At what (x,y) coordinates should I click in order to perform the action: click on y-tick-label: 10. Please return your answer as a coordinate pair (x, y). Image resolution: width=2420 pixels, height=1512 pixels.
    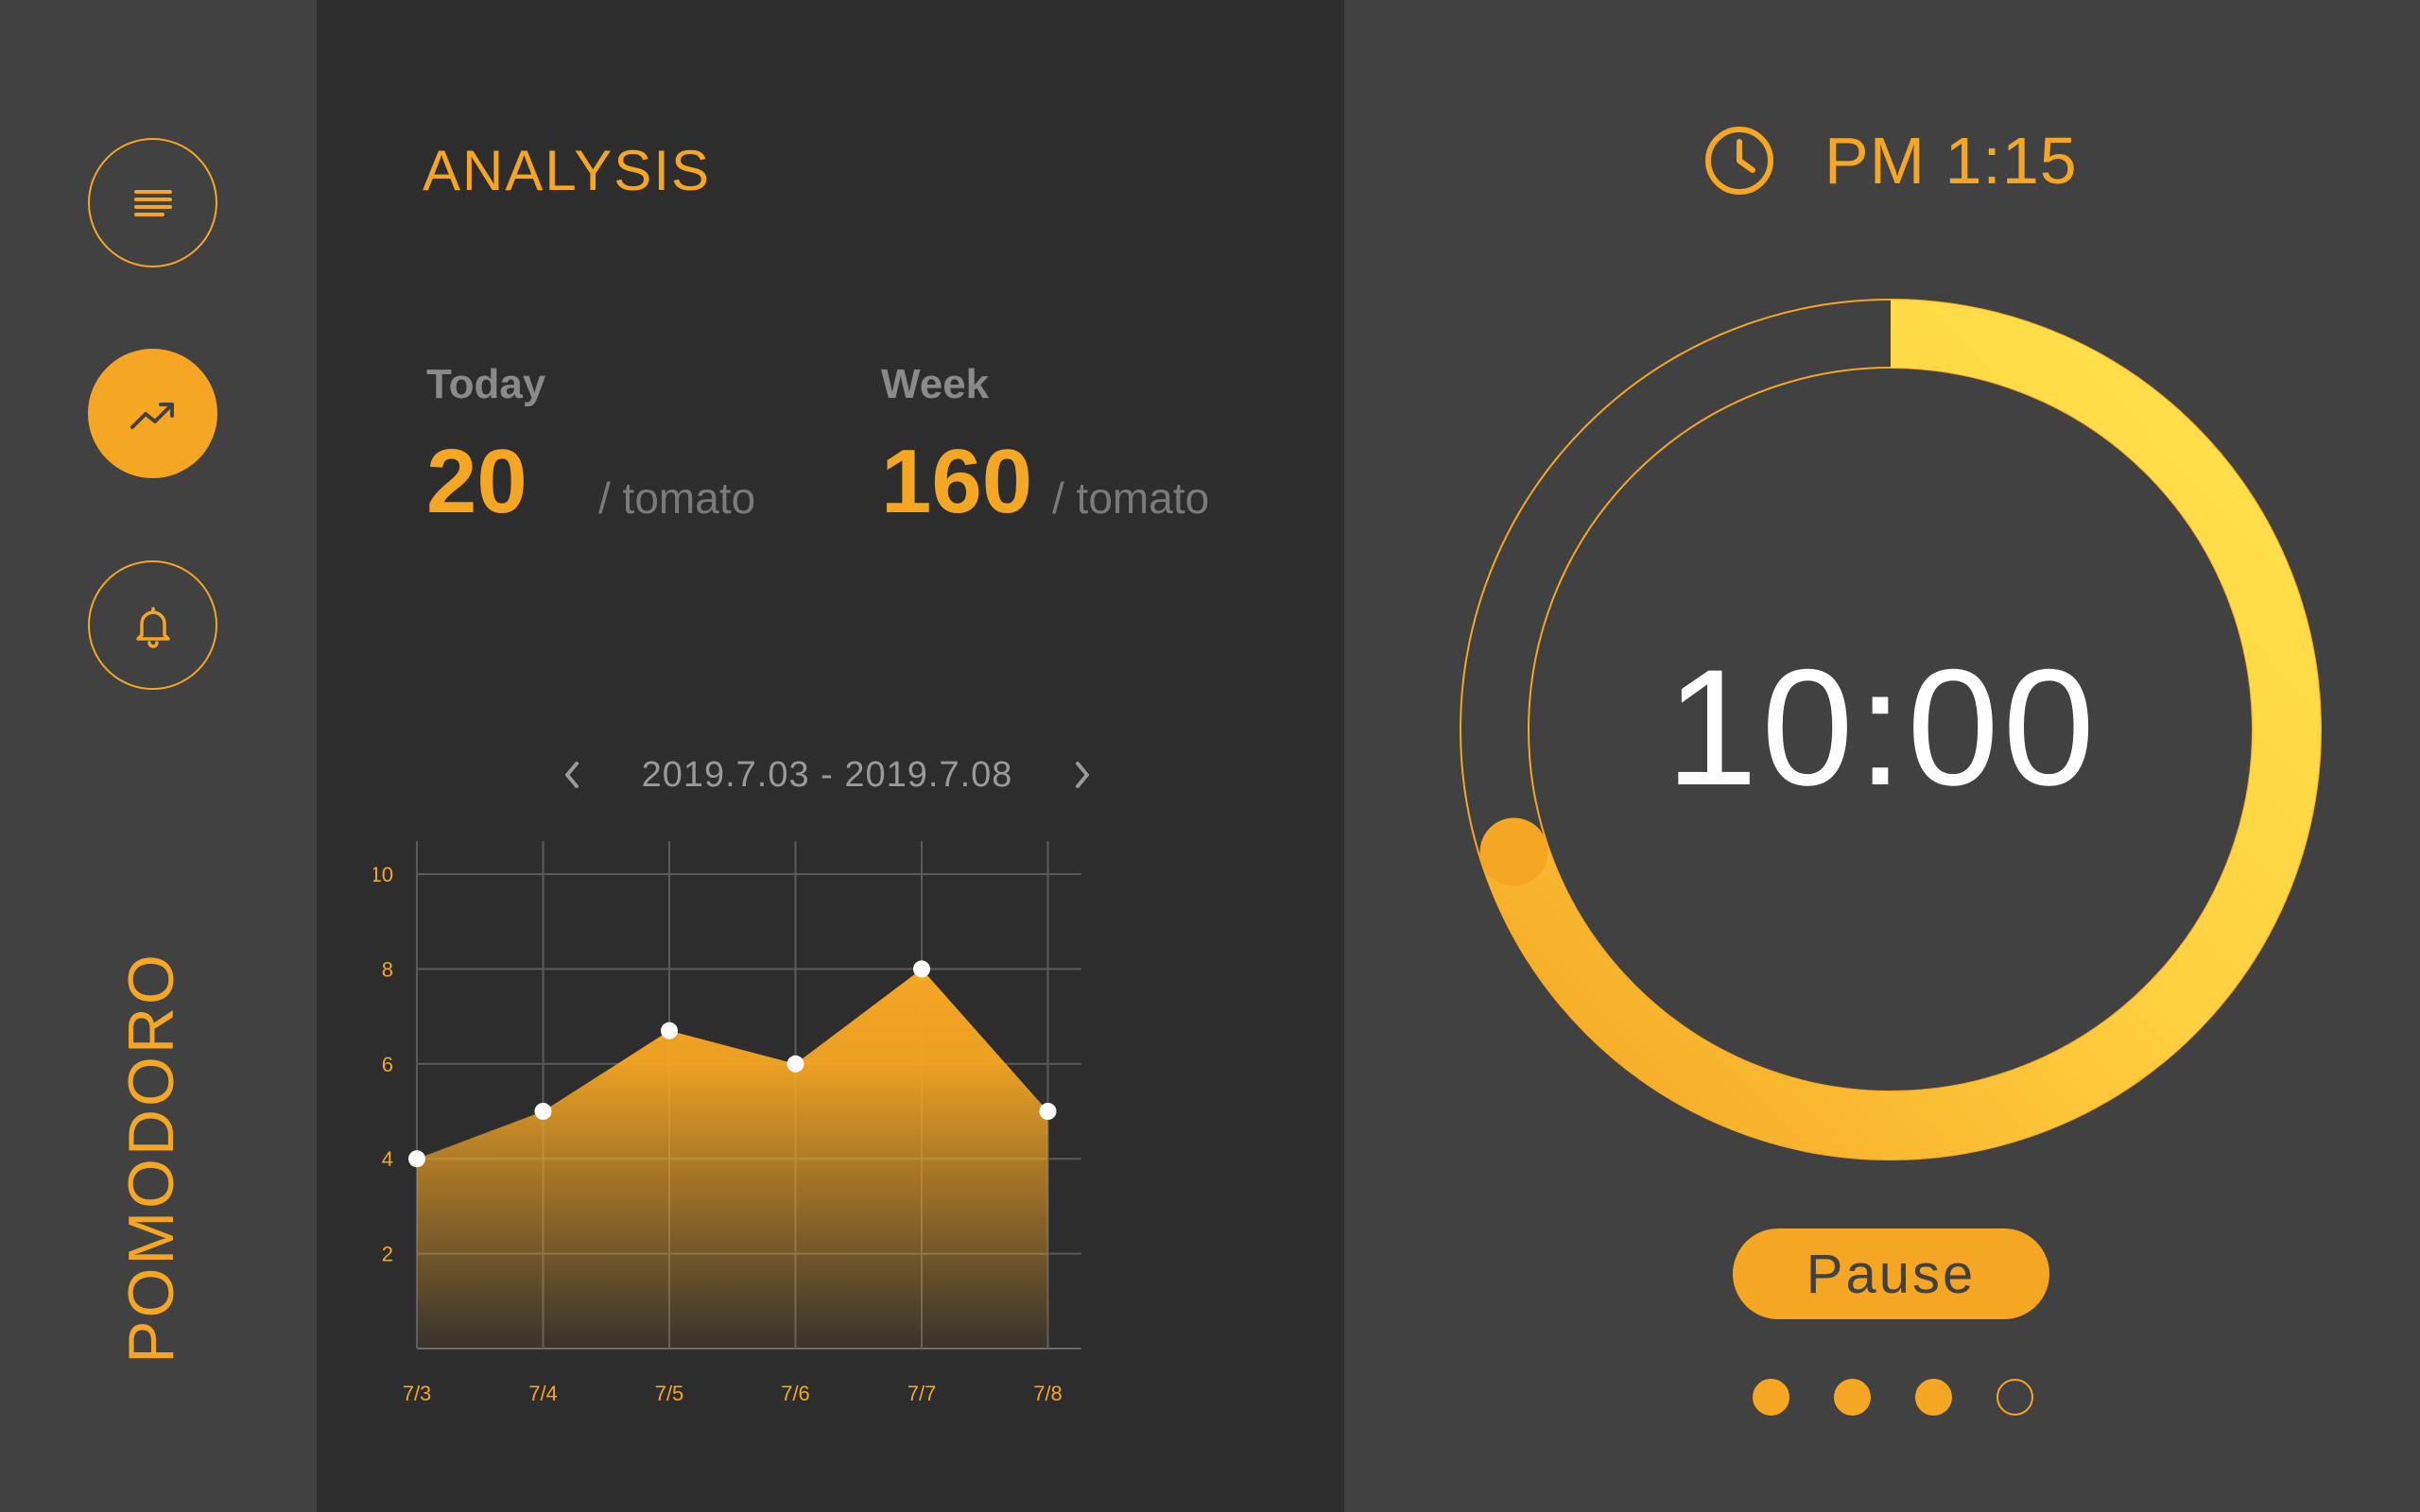
    Looking at the image, I should click on (383, 874).